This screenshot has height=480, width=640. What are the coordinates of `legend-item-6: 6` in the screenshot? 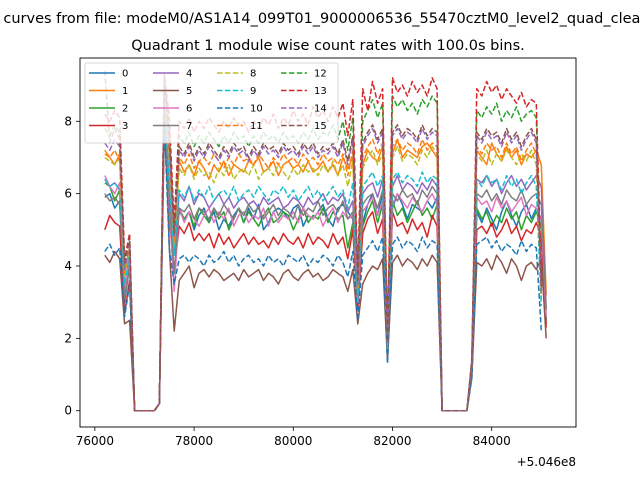 It's located at (172, 109).